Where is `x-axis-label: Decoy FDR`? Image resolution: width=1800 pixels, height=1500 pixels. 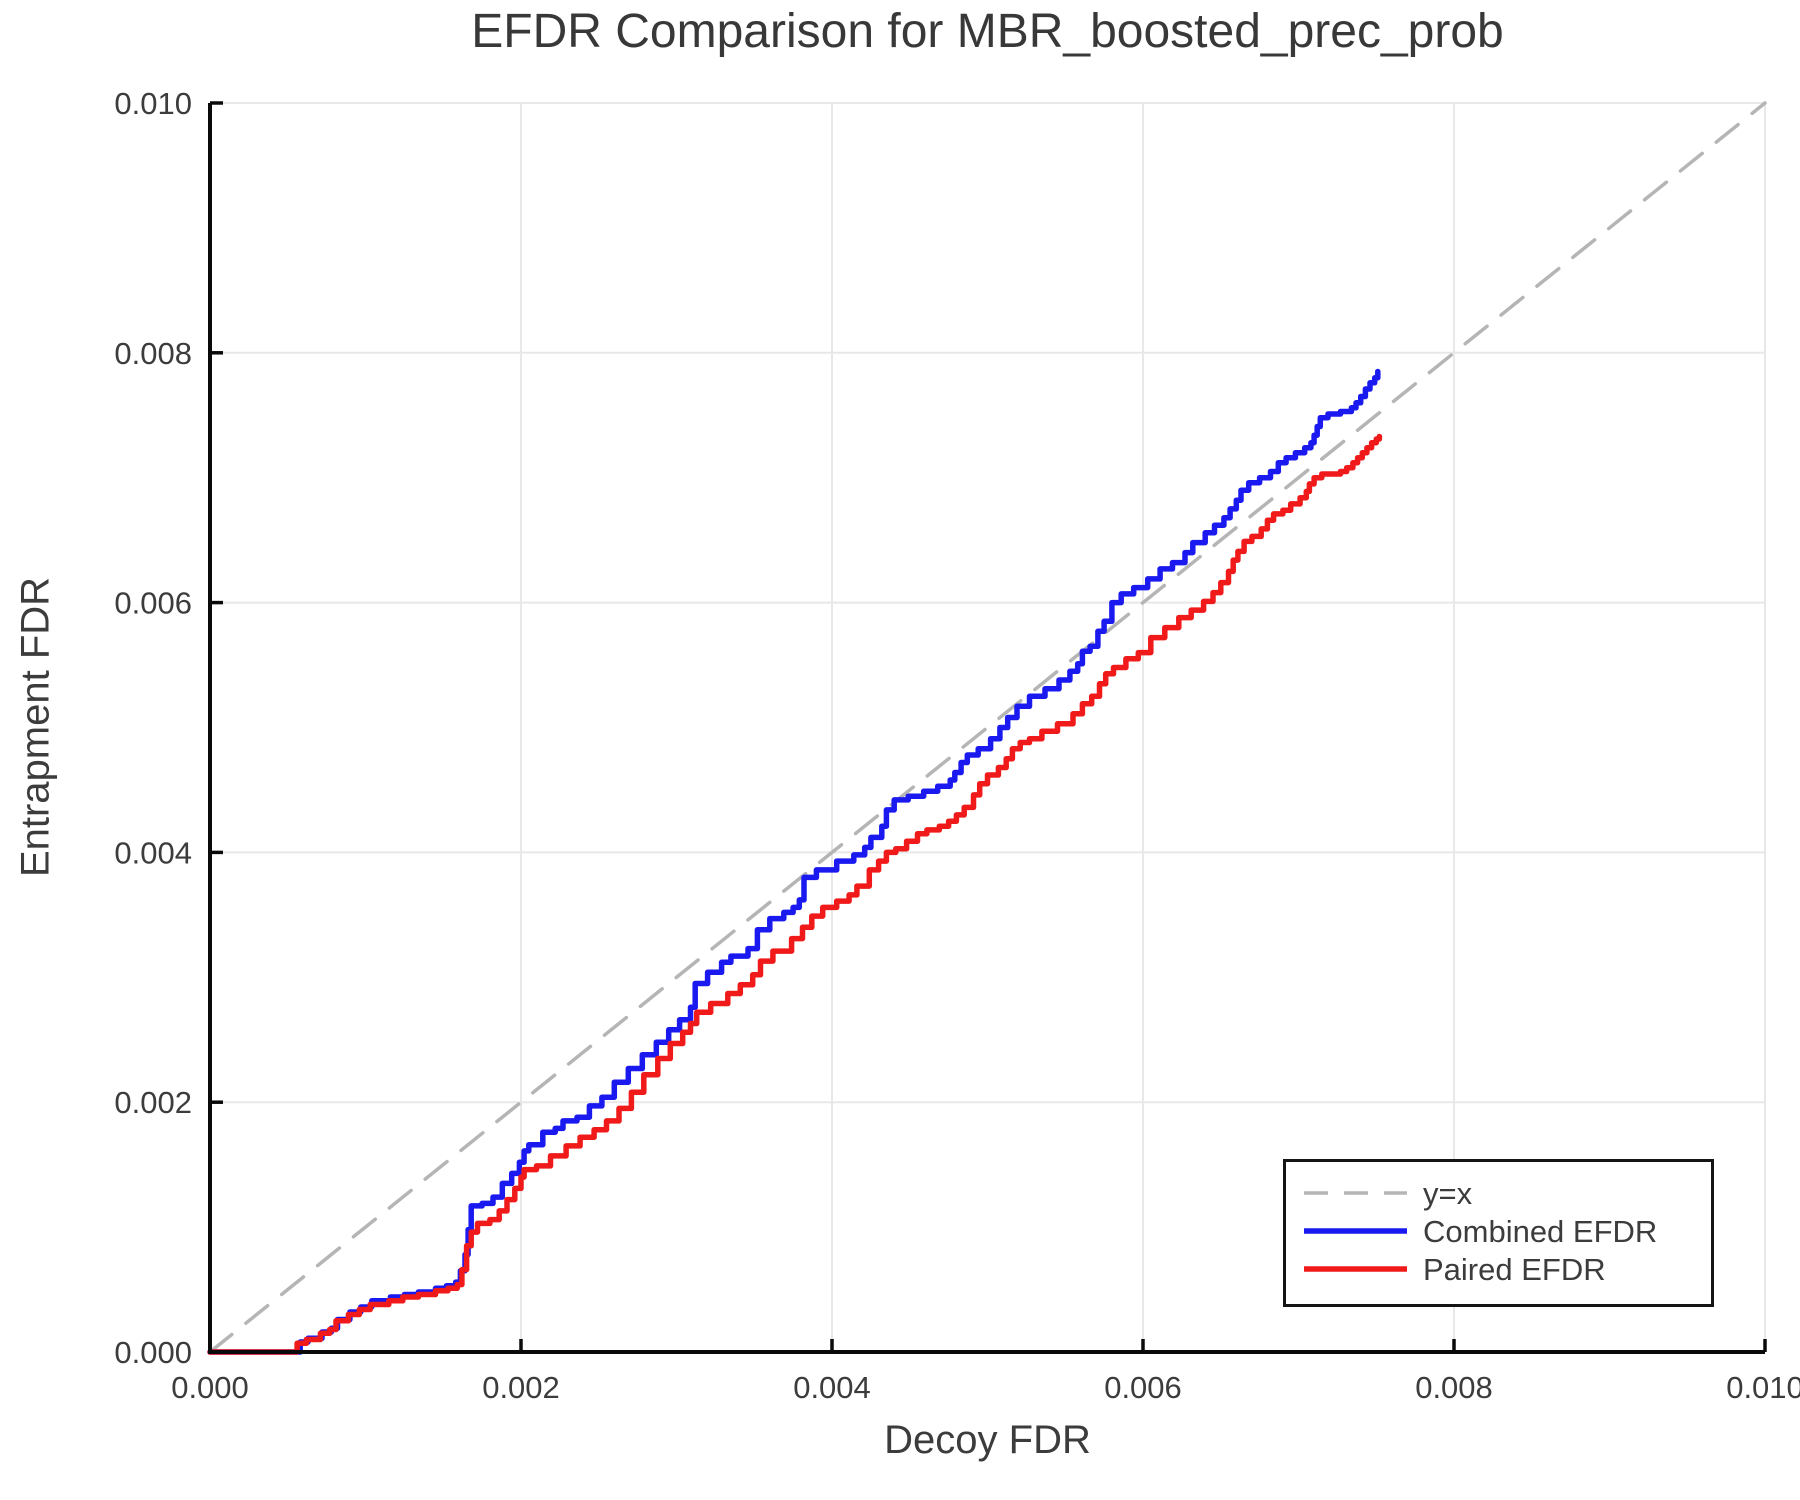 x-axis-label: Decoy FDR is located at coordinates (987, 1440).